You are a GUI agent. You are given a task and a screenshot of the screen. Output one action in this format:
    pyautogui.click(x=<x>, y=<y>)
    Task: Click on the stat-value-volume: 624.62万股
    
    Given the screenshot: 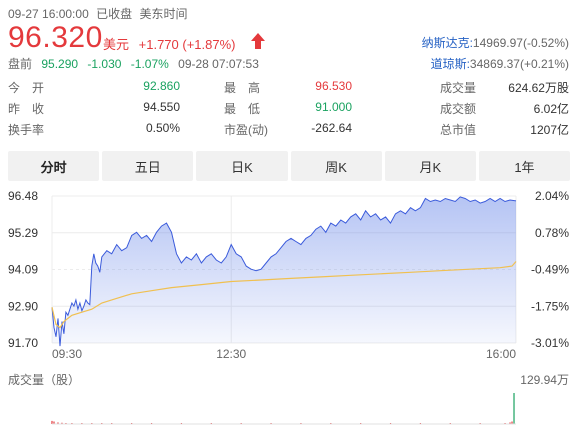 What is the action you would take?
    pyautogui.click(x=538, y=88)
    